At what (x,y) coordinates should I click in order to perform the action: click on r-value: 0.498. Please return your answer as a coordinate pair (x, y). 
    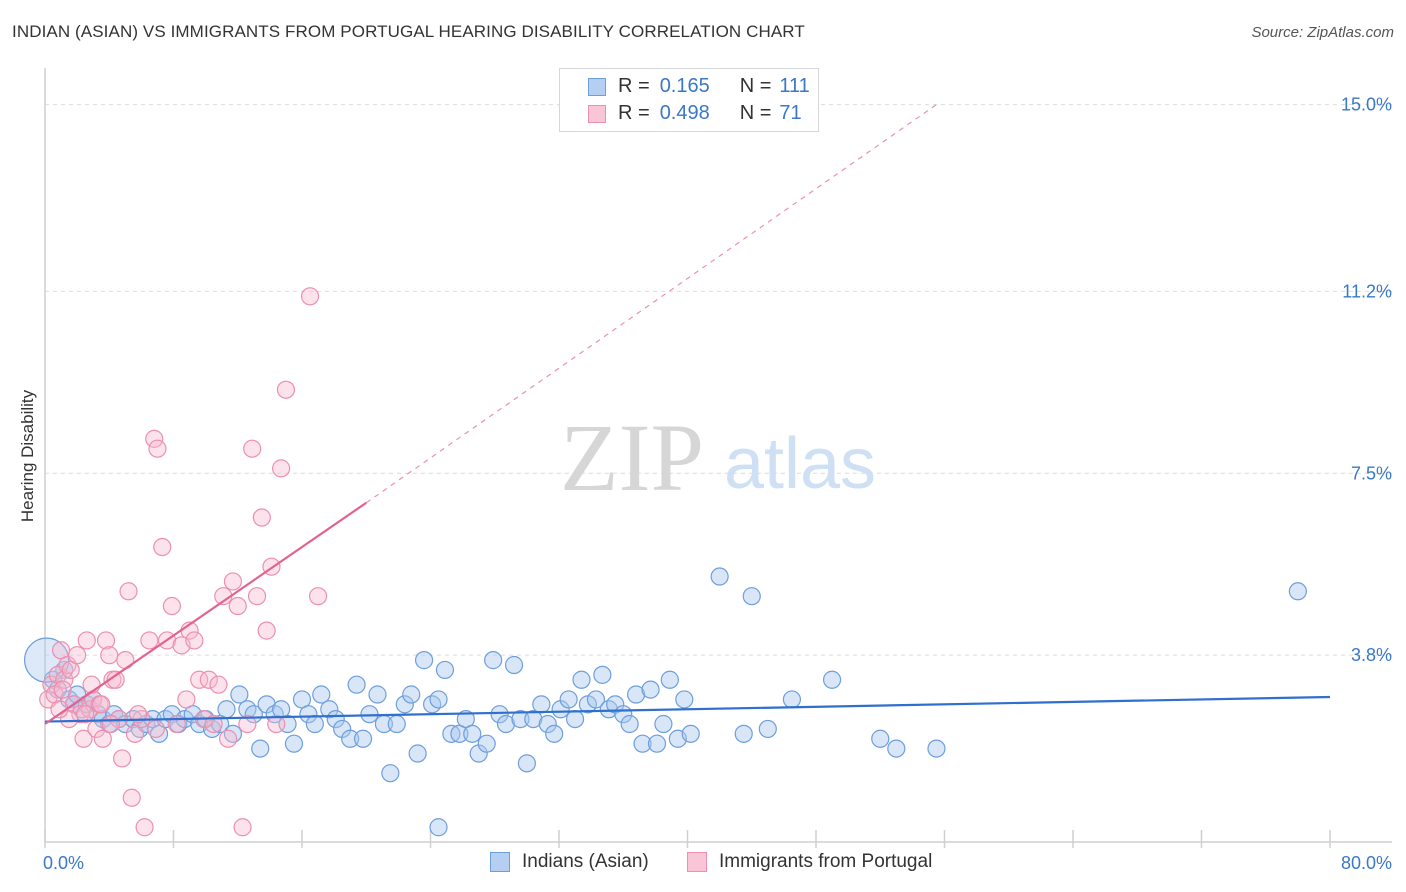
    Looking at the image, I should click on (684, 113).